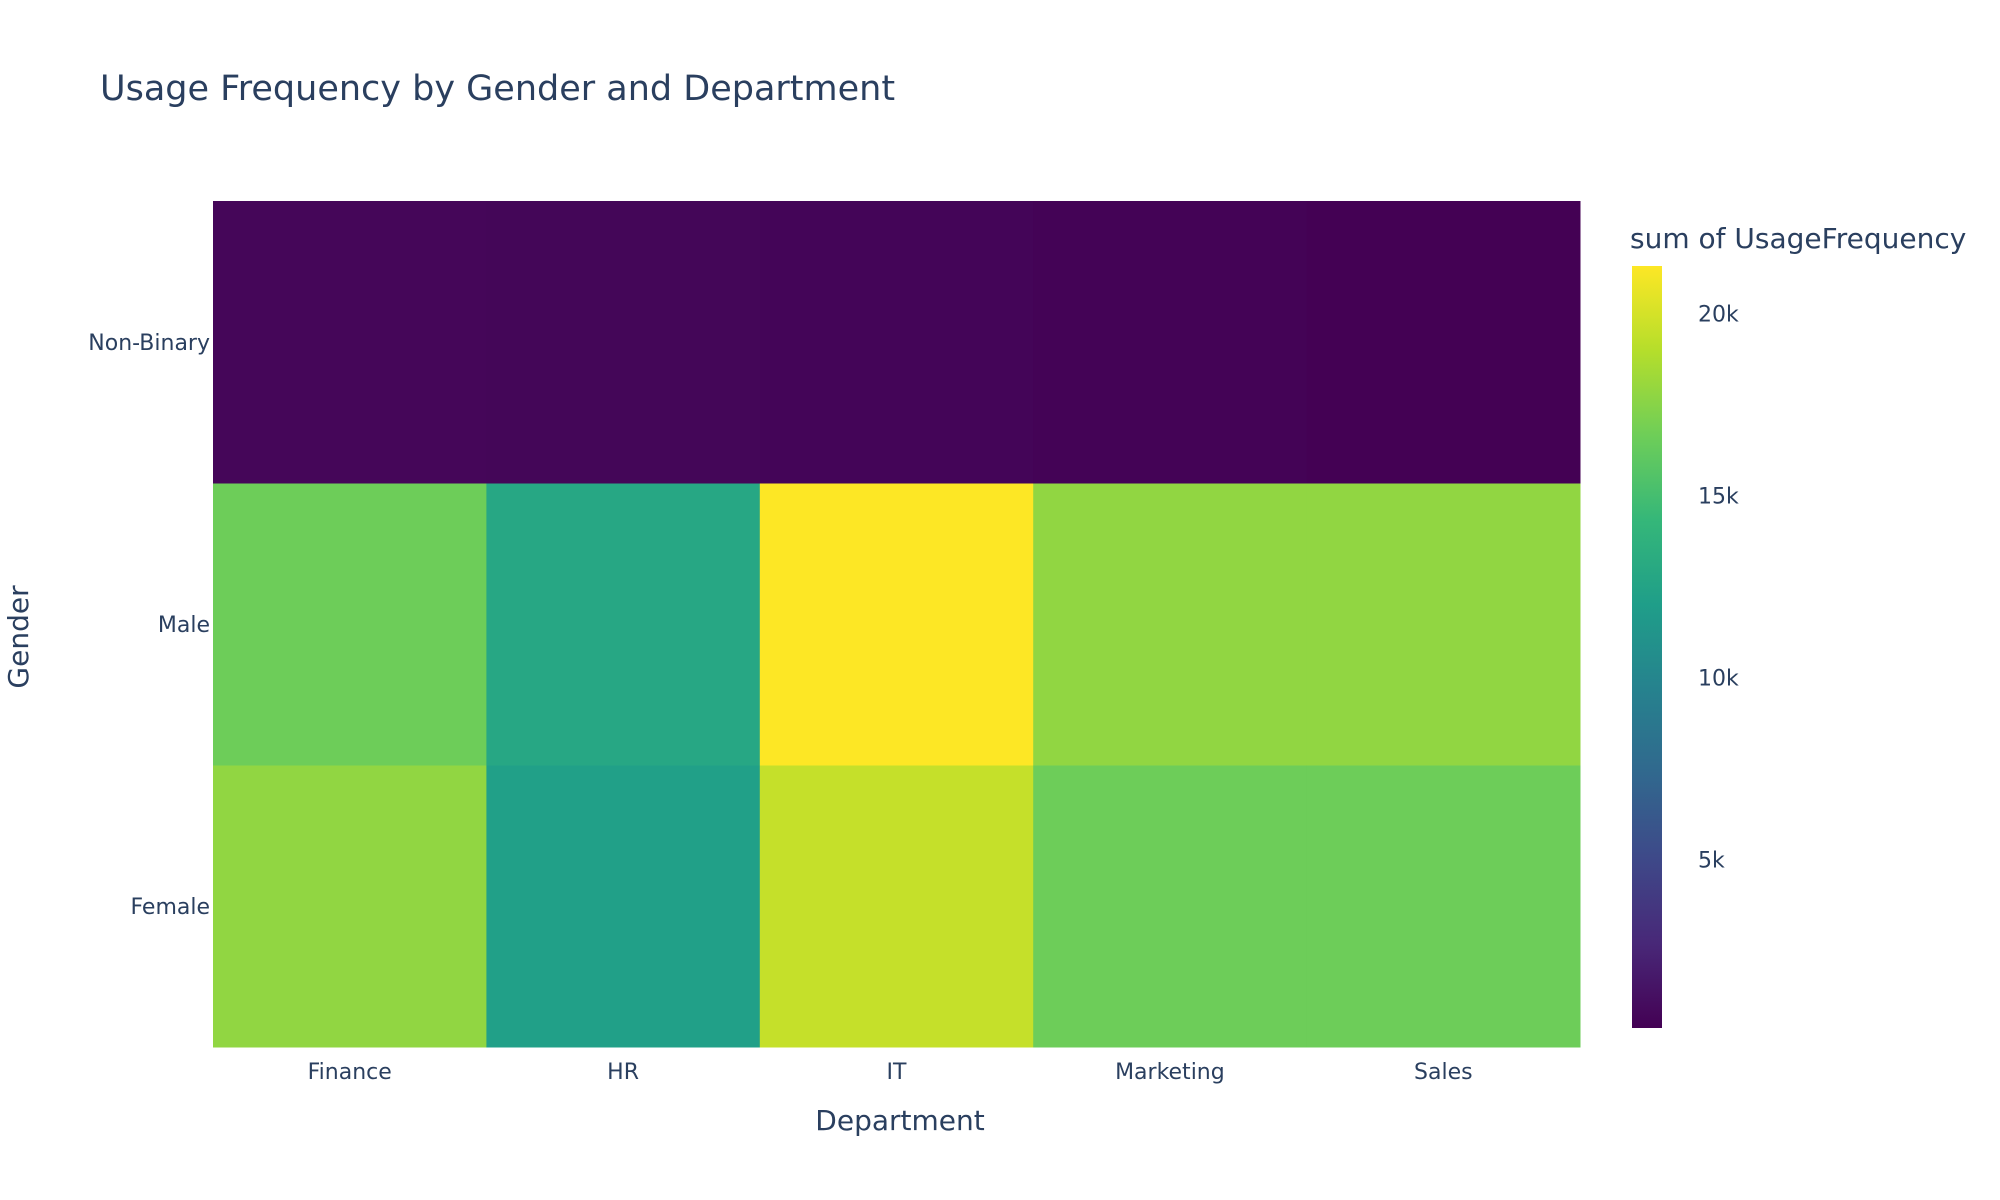 The width and height of the screenshot is (2000, 1200). Describe the element at coordinates (350, 906) in the screenshot. I see `heatmap-cell-female-finance` at that location.